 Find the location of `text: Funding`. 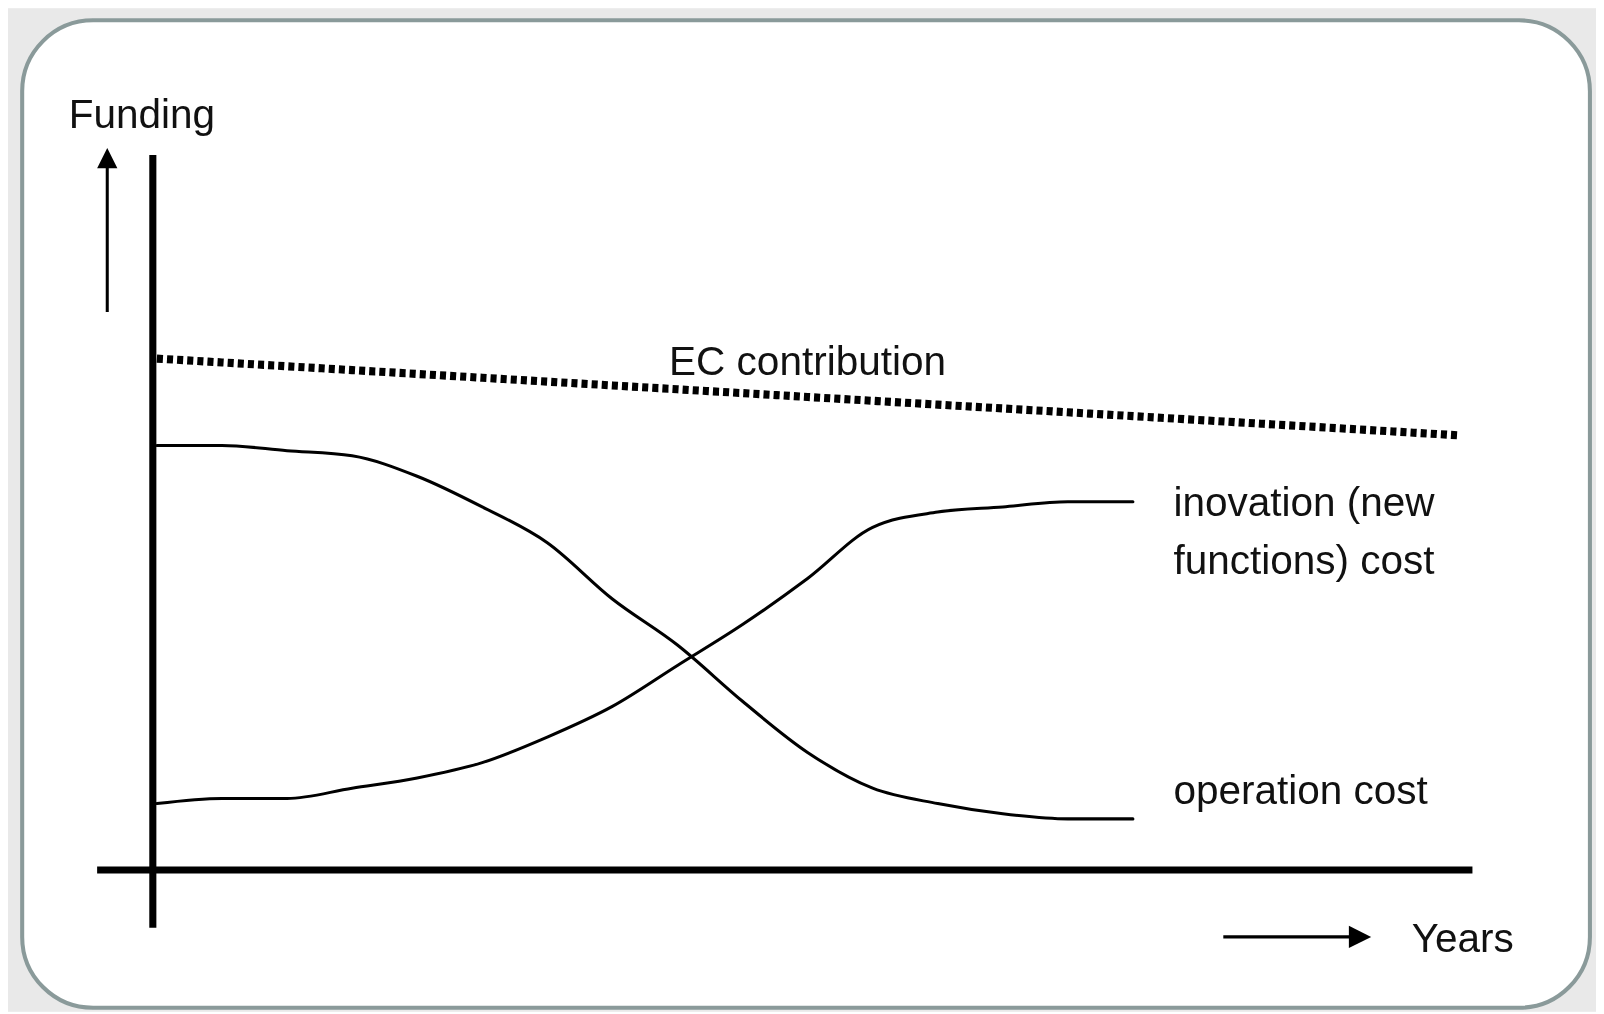

text: Funding is located at coordinates (142, 113).